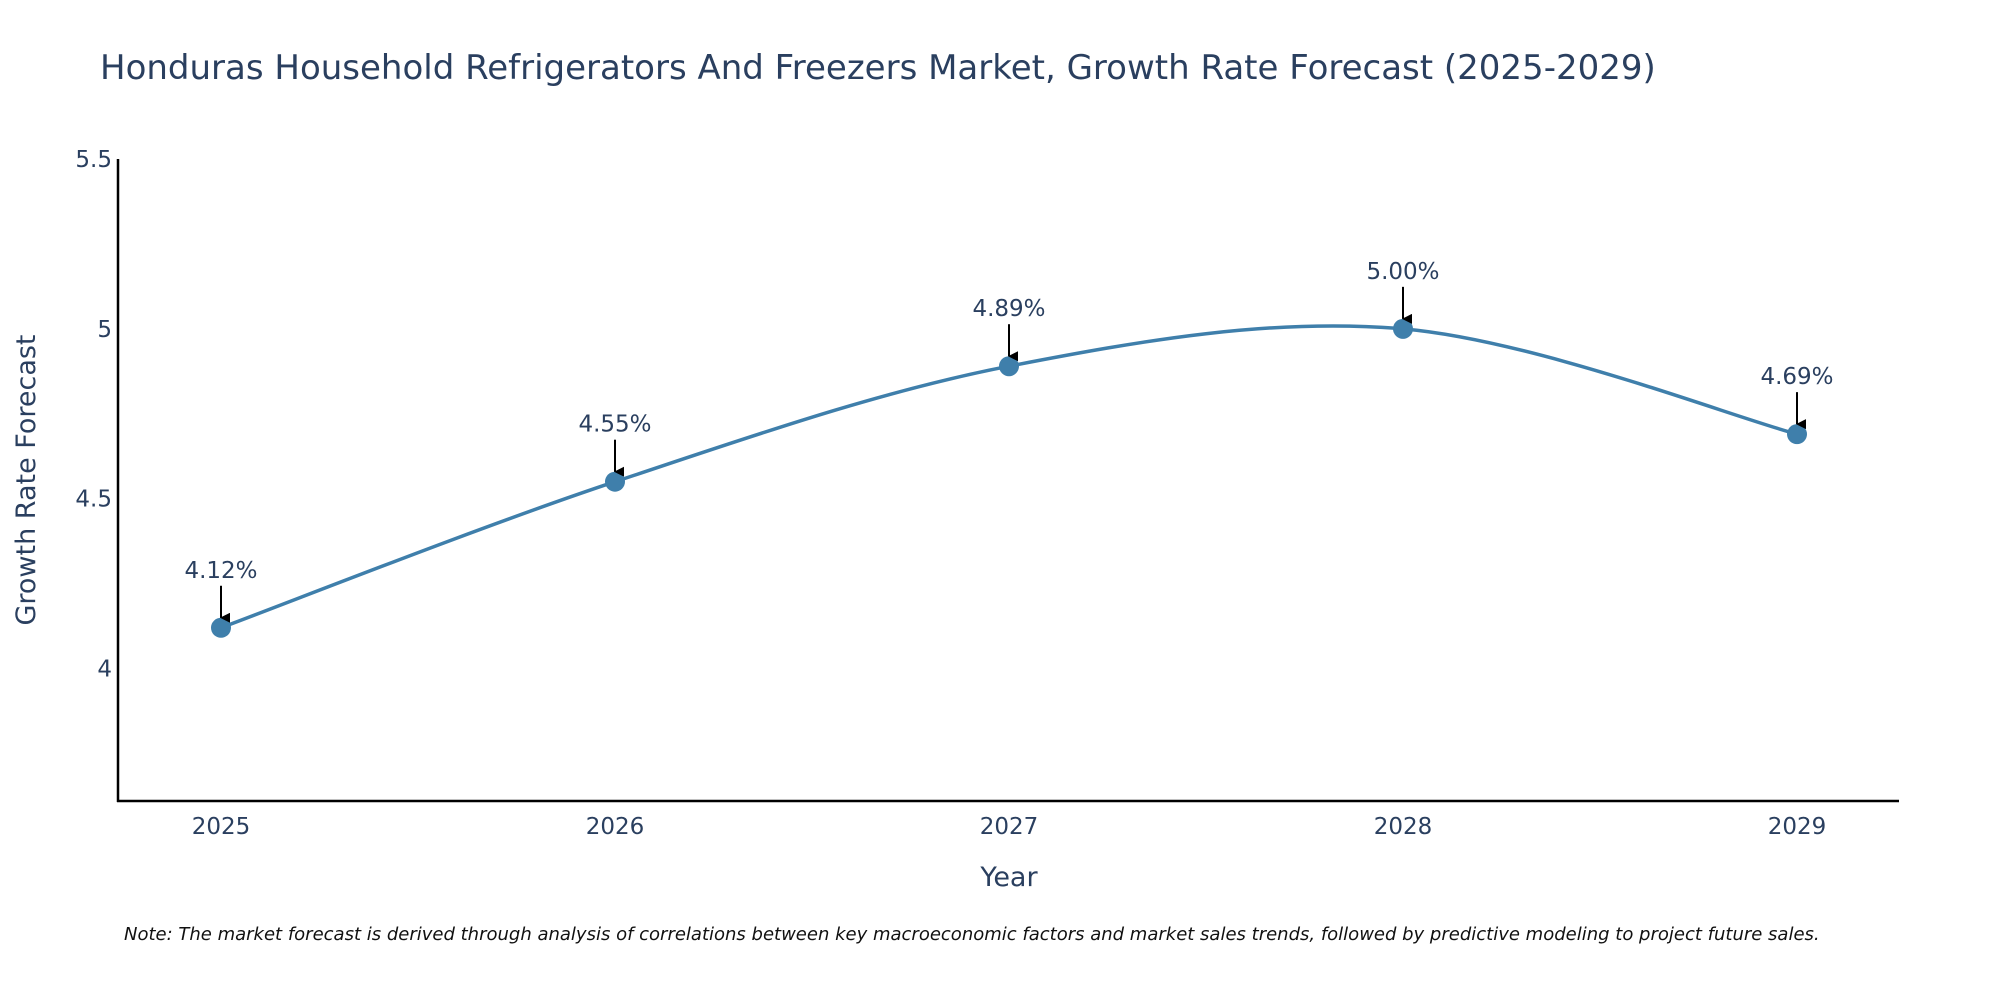  I want to click on data-label: 5.00%, so click(1402, 272).